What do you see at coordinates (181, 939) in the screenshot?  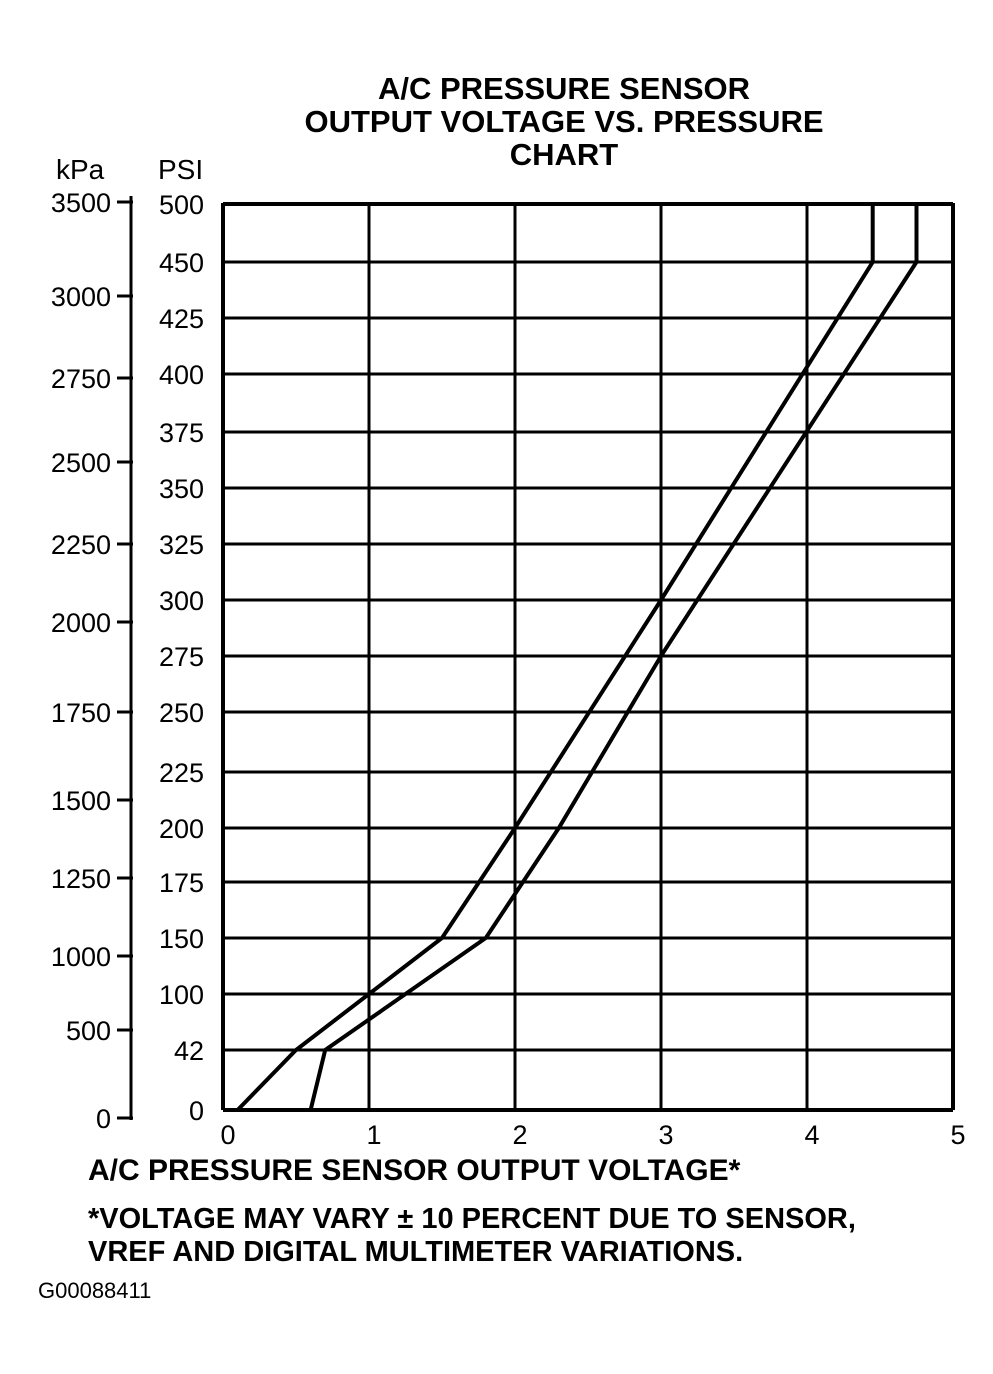 I see `psi-tick-label: 150` at bounding box center [181, 939].